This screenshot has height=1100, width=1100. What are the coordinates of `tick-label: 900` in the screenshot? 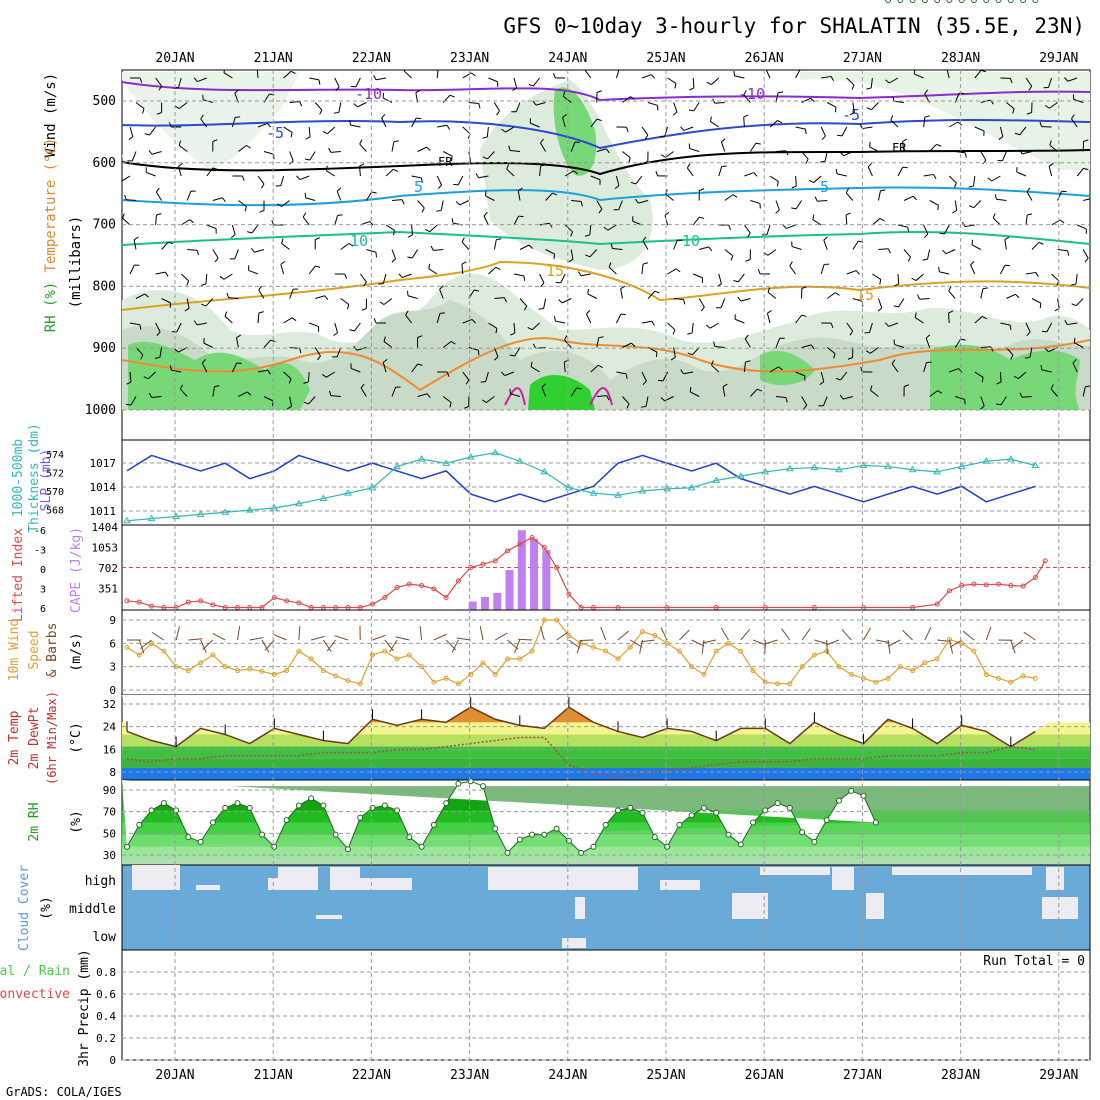 It's located at (104, 348).